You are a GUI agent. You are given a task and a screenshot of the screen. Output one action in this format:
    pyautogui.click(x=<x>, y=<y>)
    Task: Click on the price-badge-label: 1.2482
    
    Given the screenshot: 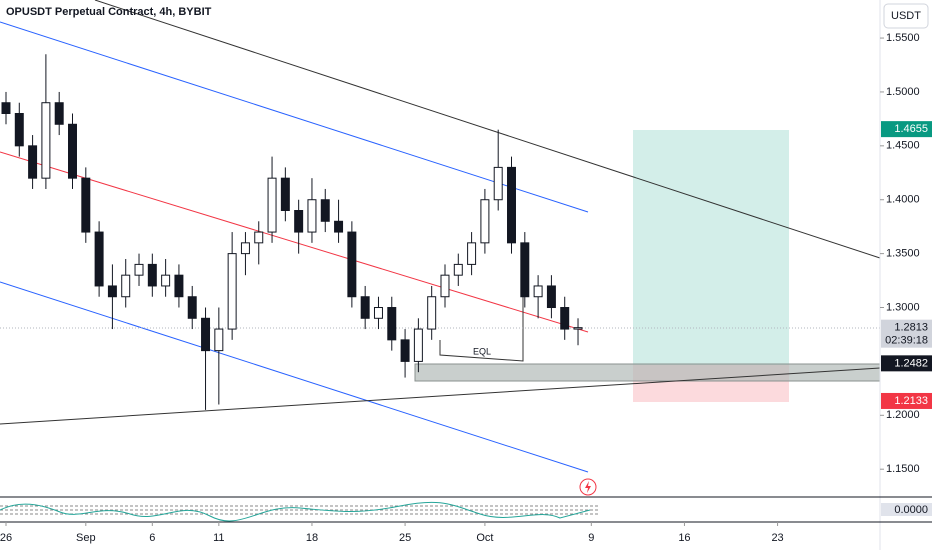 What is the action you would take?
    pyautogui.click(x=911, y=363)
    